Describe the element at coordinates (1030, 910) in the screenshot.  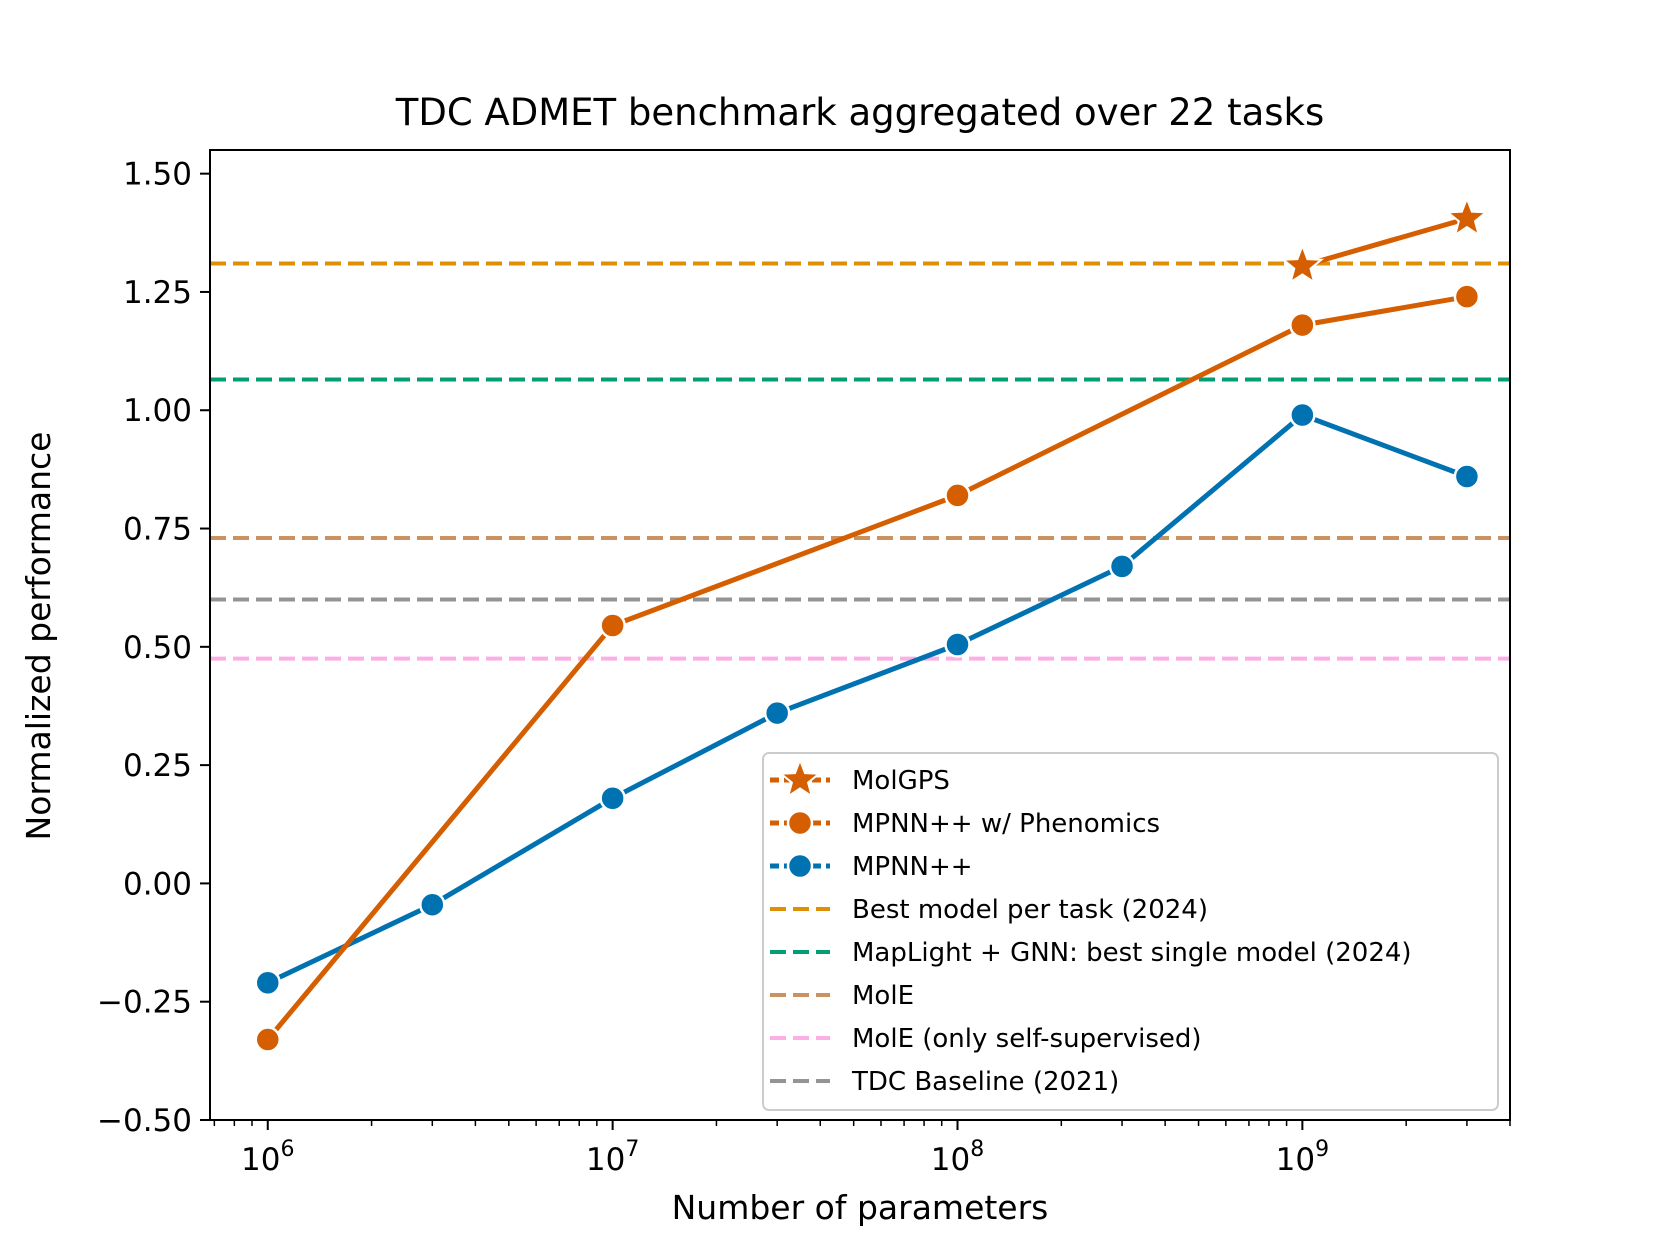
I see `legend-label-3: Best model per task (2024)` at that location.